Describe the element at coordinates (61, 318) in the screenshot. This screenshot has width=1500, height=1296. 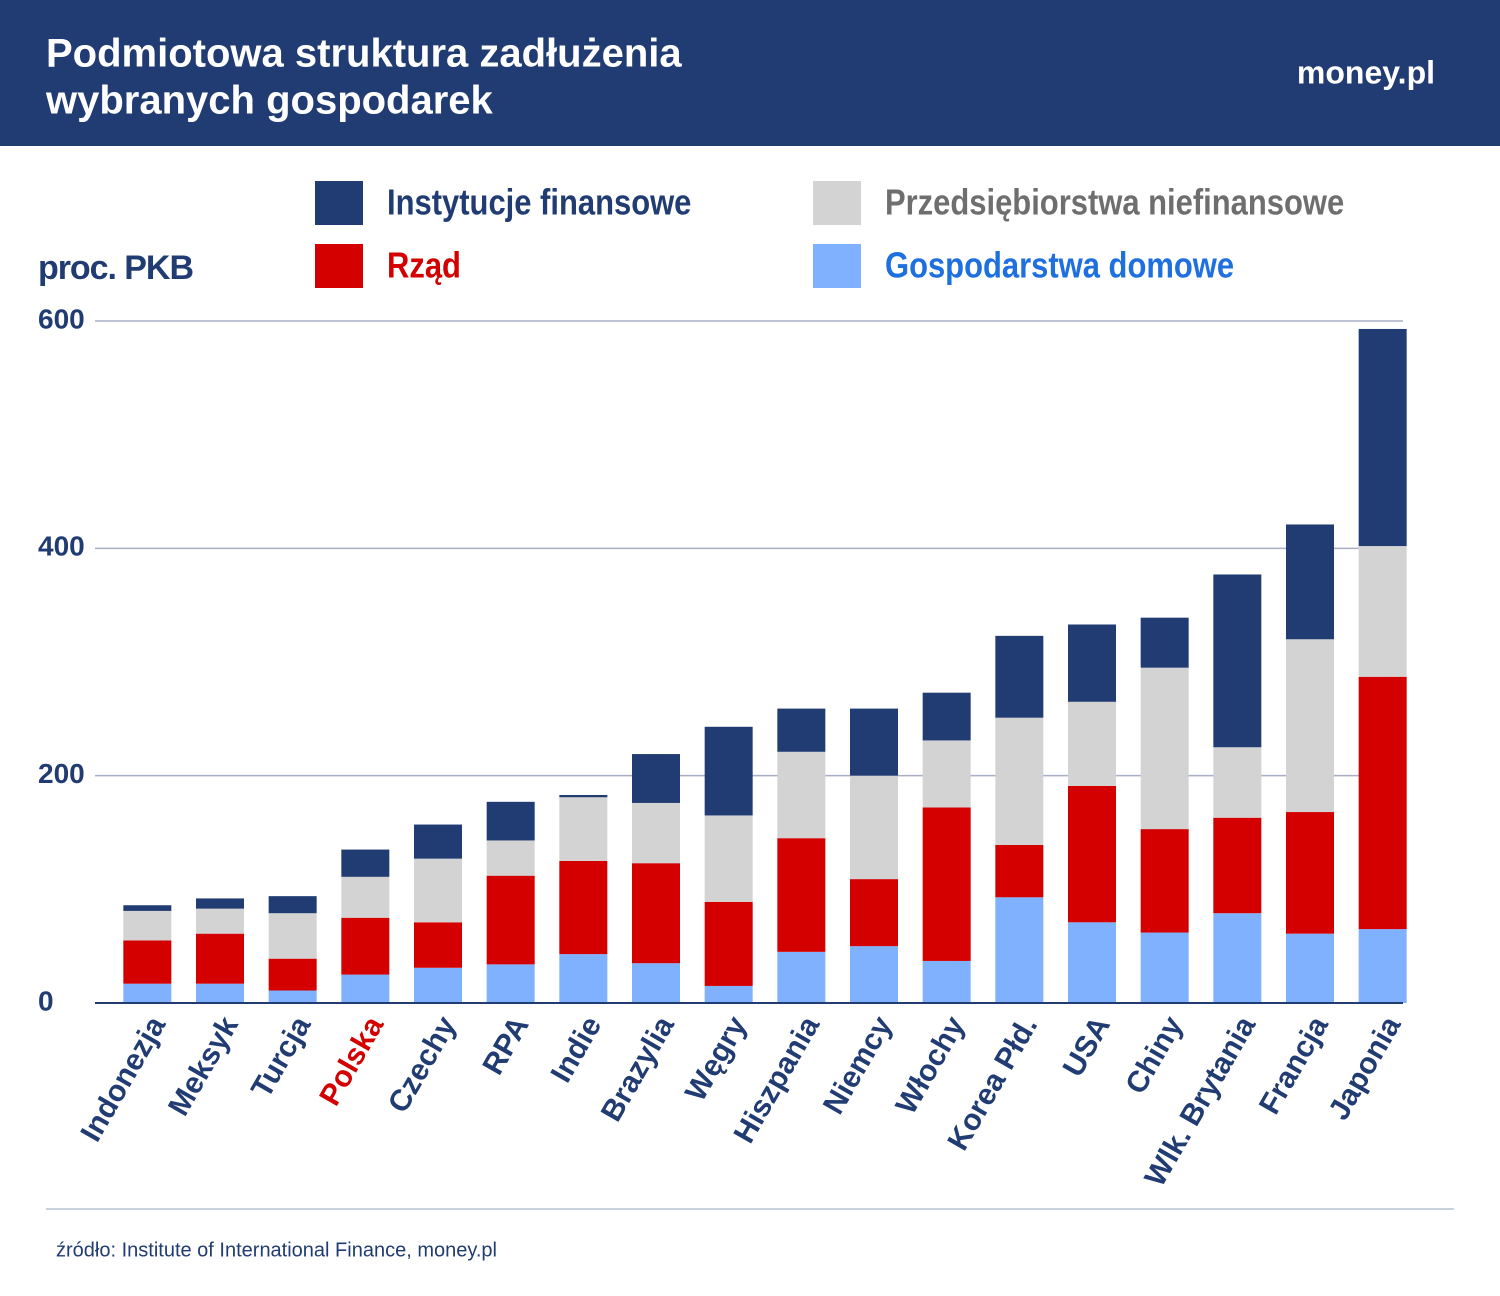
I see `y-tick-label: 600` at that location.